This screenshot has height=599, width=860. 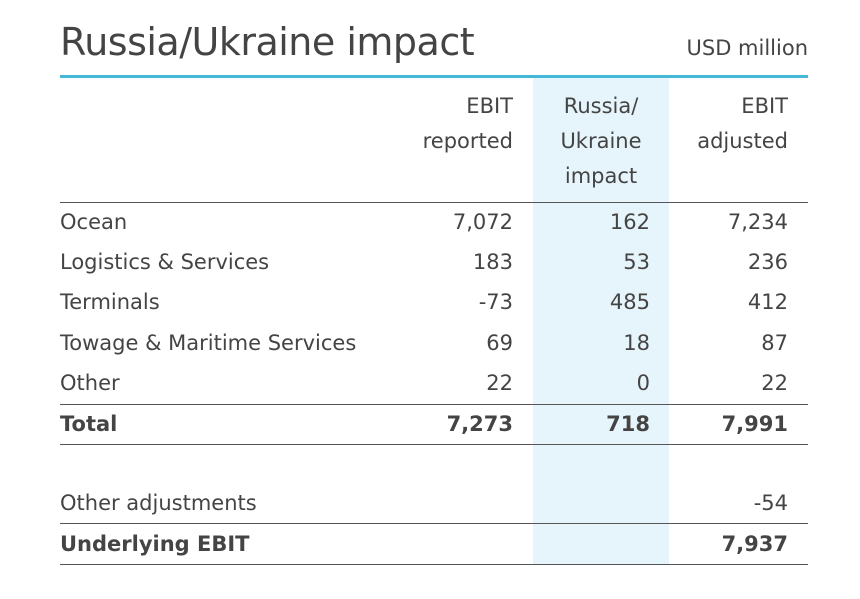 I want to click on ebit-reported-value: 69, so click(x=499, y=343).